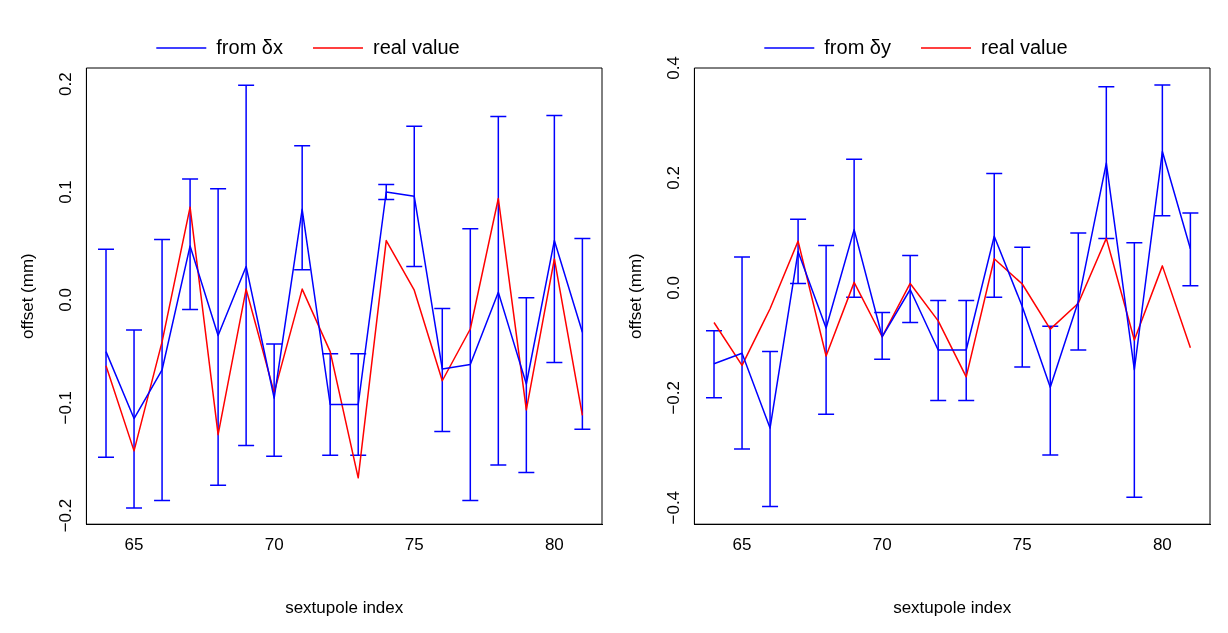 Image resolution: width=1228 pixels, height=633 pixels. Describe the element at coordinates (65, 192) in the screenshot. I see `y-tick-label: 0.1` at that location.